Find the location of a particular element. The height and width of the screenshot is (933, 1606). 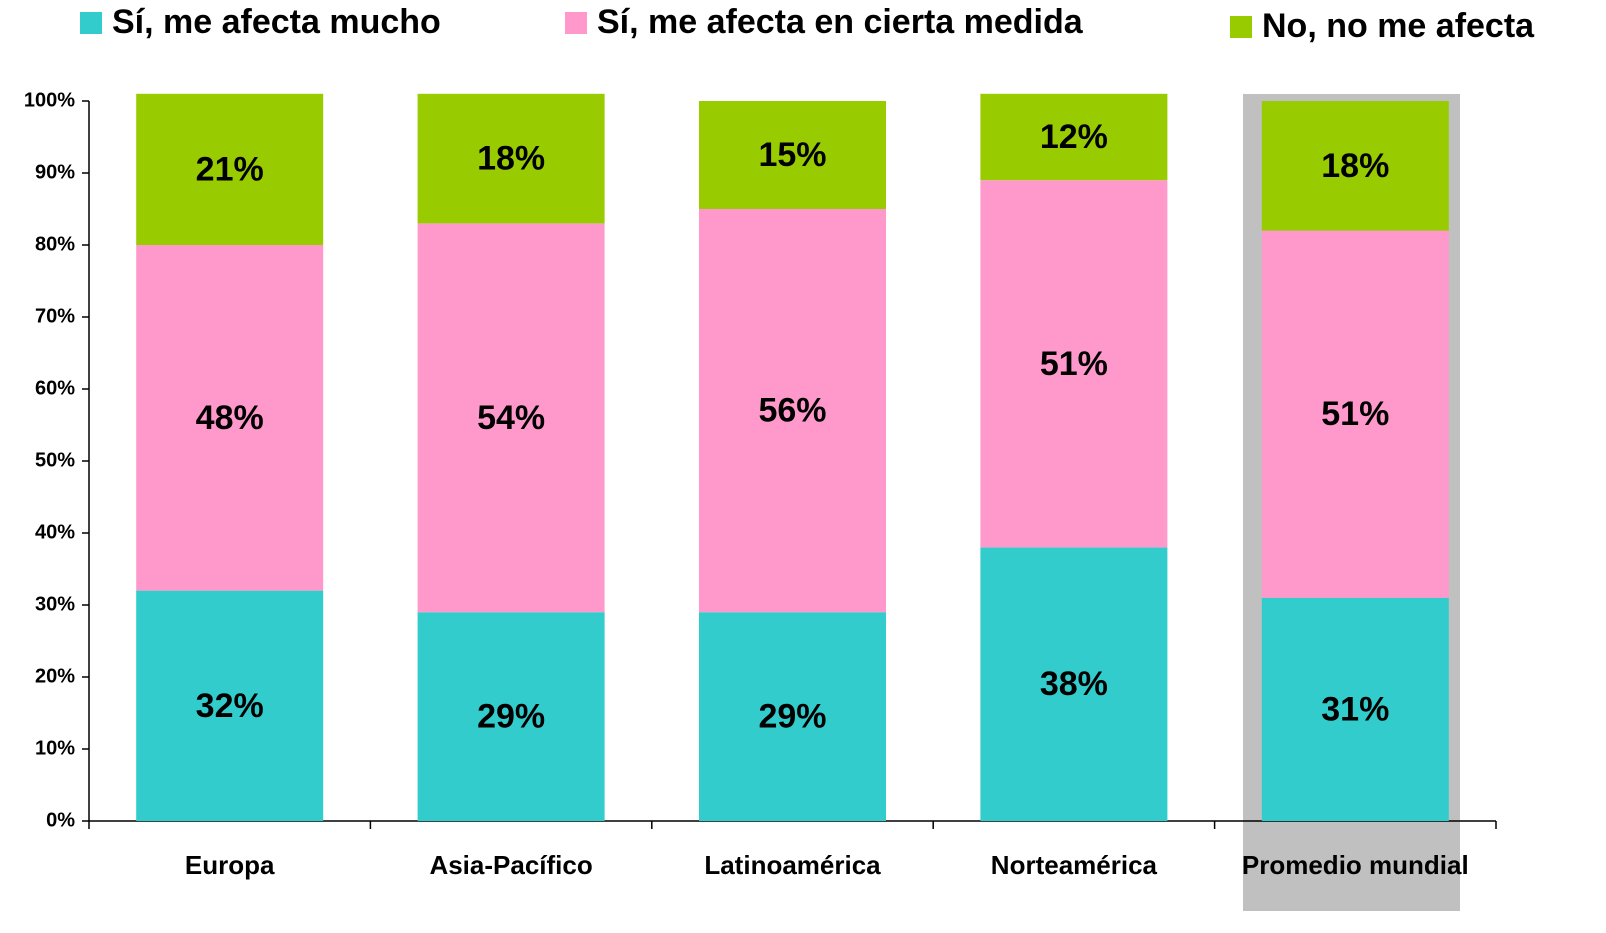

data-label: 48% is located at coordinates (230, 418).